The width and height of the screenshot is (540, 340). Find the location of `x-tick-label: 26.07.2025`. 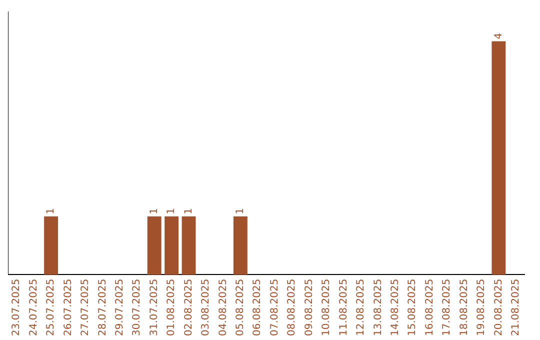

x-tick-label: 26.07.2025 is located at coordinates (68, 307).